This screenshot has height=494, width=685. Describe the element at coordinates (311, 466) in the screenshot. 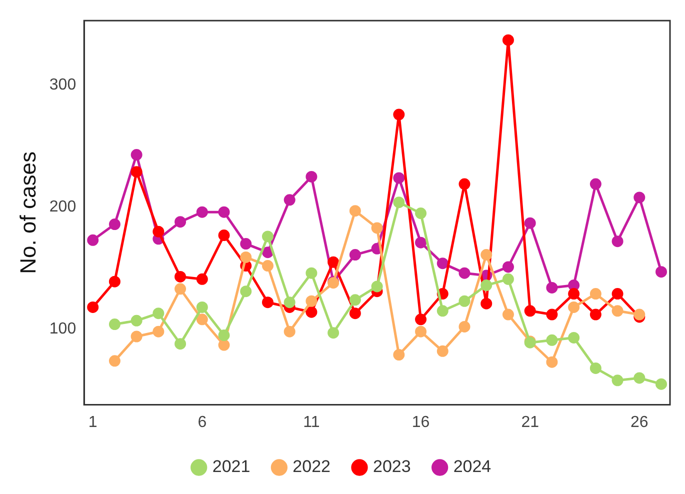

I see `legend-label: 2022` at that location.